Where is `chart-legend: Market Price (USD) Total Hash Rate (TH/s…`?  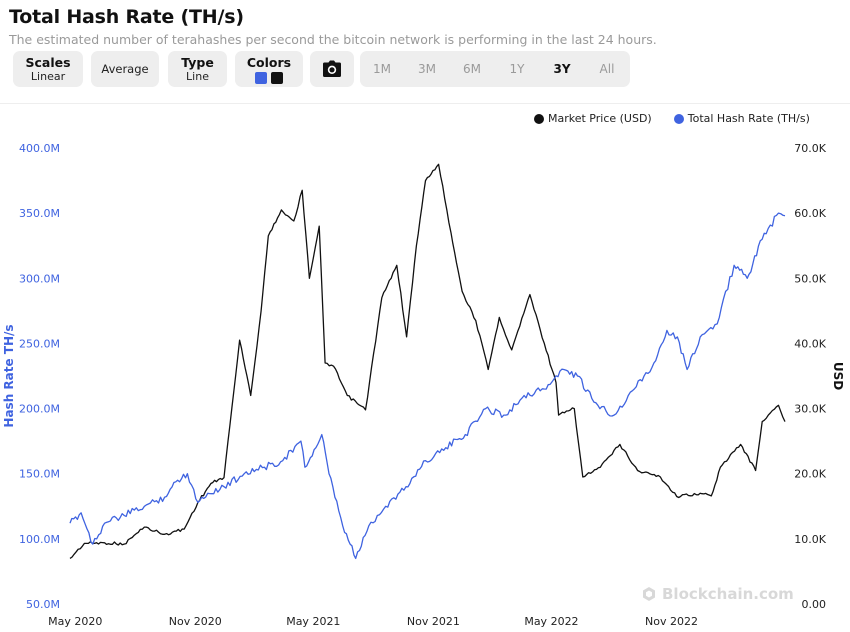
chart-legend: Market Price (USD) Total Hash Rate (TH/s… is located at coordinates (683, 118).